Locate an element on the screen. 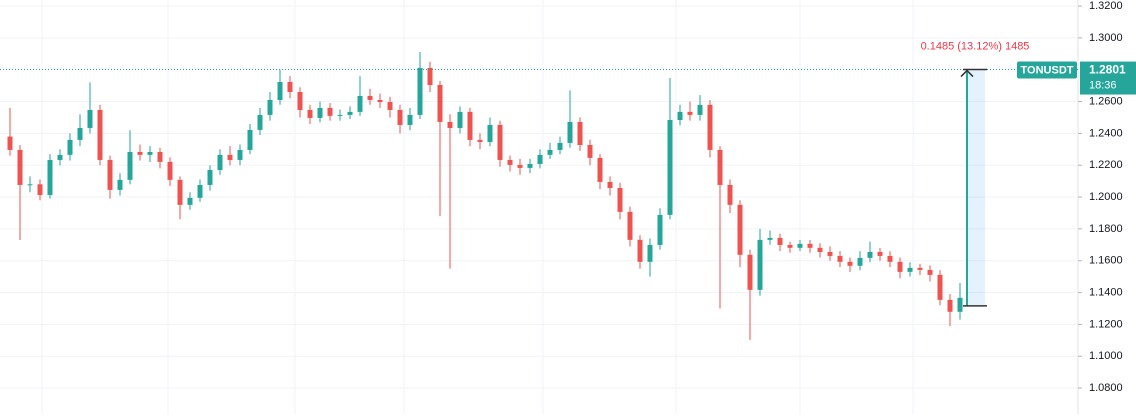 The height and width of the screenshot is (419, 1136). y-tick-label: 1.3000 is located at coordinates (1106, 38).